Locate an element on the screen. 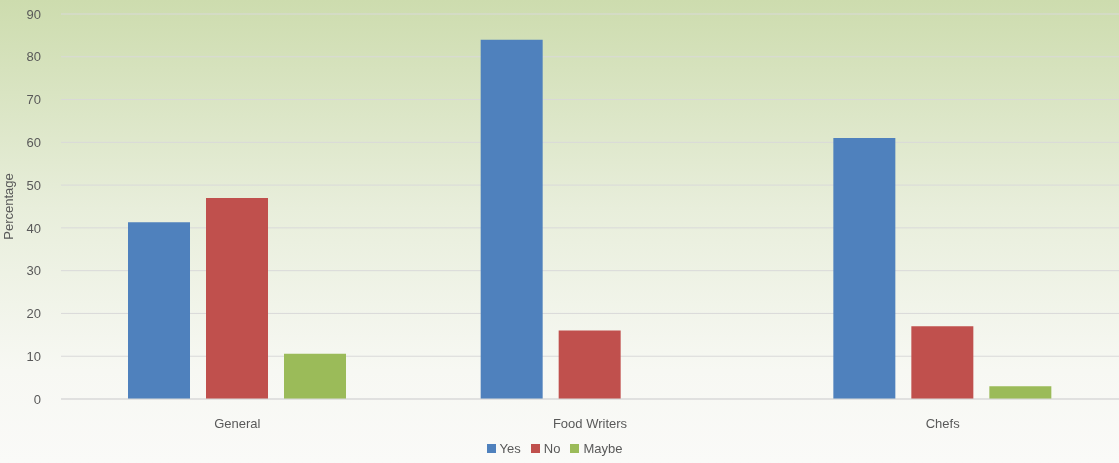 The width and height of the screenshot is (1119, 463). y-tick-label: 50 is located at coordinates (33, 185).